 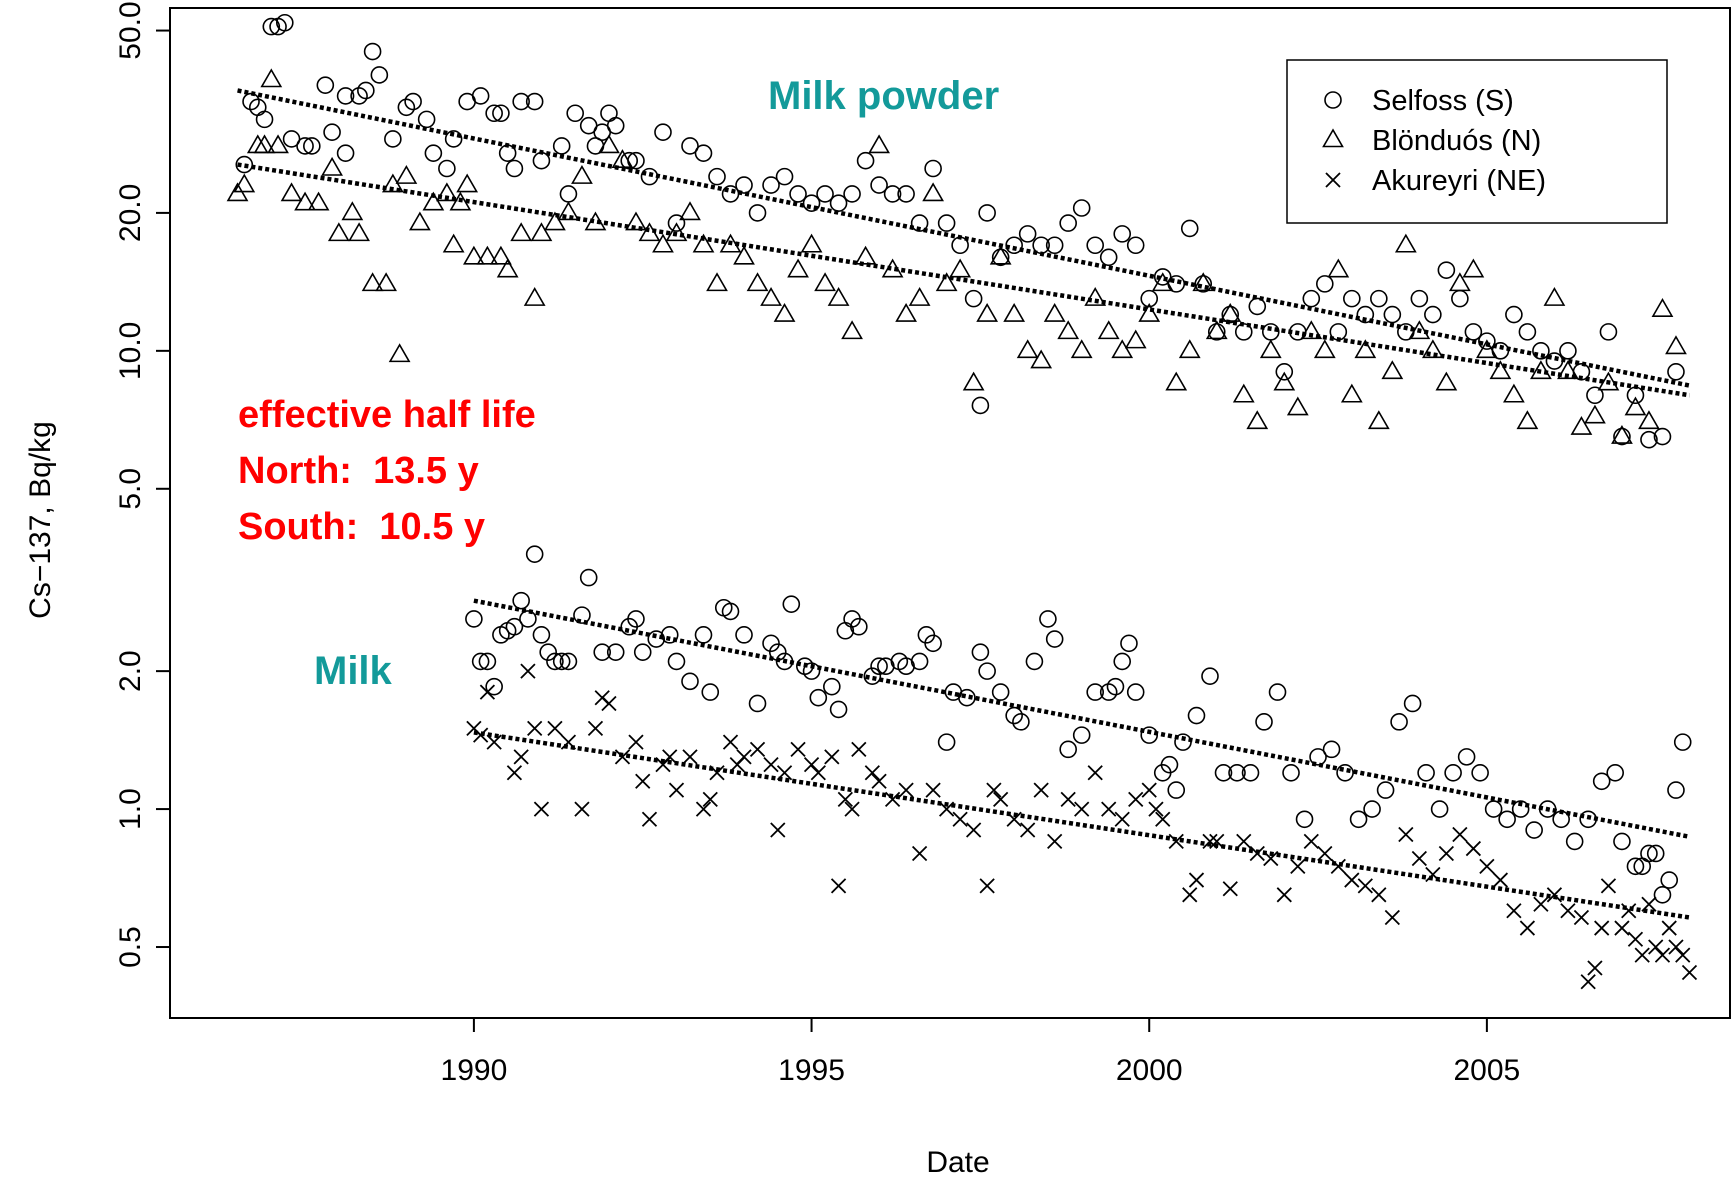 What do you see at coordinates (130, 213) in the screenshot?
I see `y-tick-label: 20.0` at bounding box center [130, 213].